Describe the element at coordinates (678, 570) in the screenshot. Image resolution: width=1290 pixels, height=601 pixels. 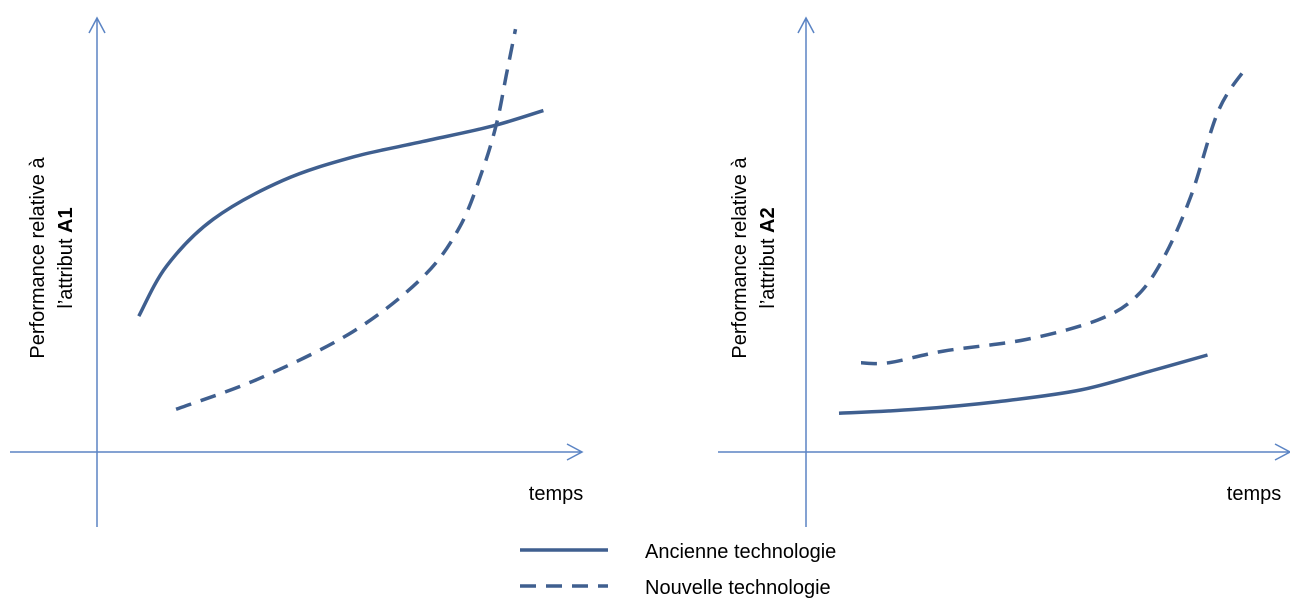
I see `legend: Ancienne technologie Nouvelle technologie` at that location.